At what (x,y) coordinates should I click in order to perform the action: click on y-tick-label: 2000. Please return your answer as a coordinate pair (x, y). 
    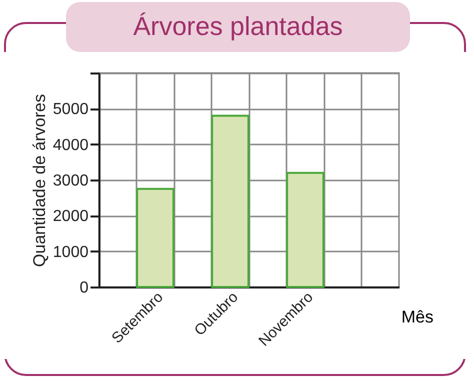
    Looking at the image, I should click on (70, 217).